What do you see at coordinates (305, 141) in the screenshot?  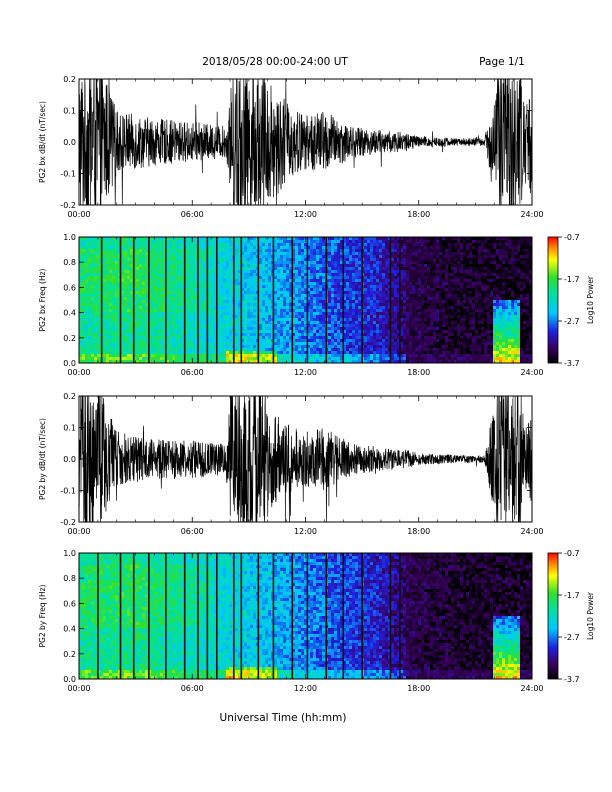 I see `dbdt-trace` at bounding box center [305, 141].